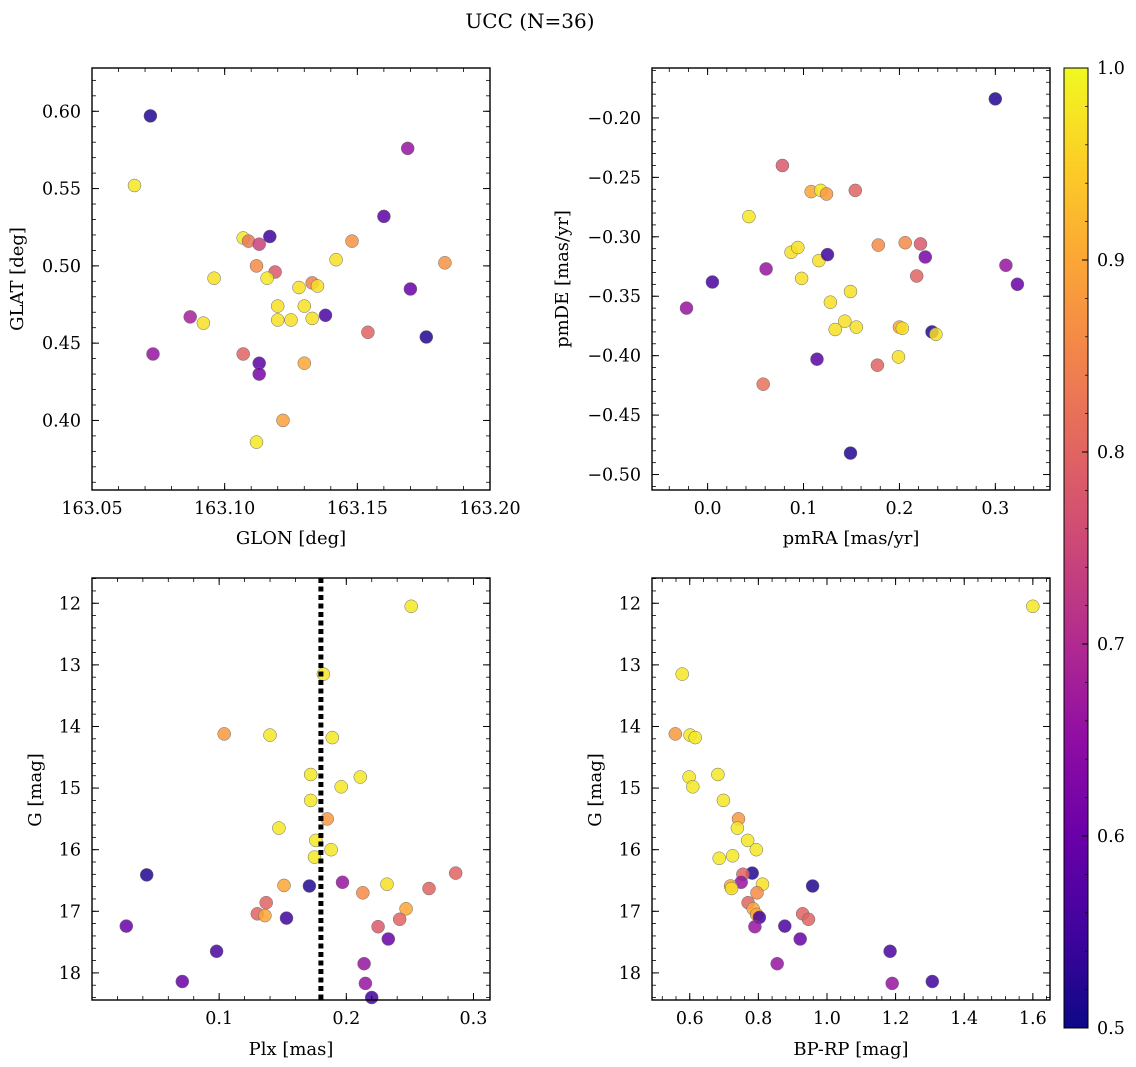 The width and height of the screenshot is (1136, 1067). Describe the element at coordinates (827, 1019) in the screenshot. I see `x-tick-label: 1.0` at that location.